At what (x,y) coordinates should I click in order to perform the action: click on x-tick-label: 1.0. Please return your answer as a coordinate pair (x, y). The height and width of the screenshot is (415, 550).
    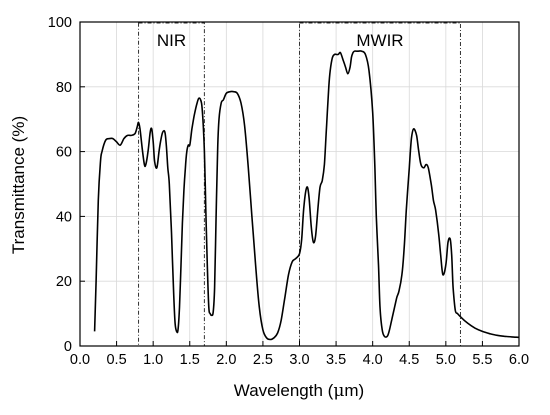
    Looking at the image, I should click on (153, 360).